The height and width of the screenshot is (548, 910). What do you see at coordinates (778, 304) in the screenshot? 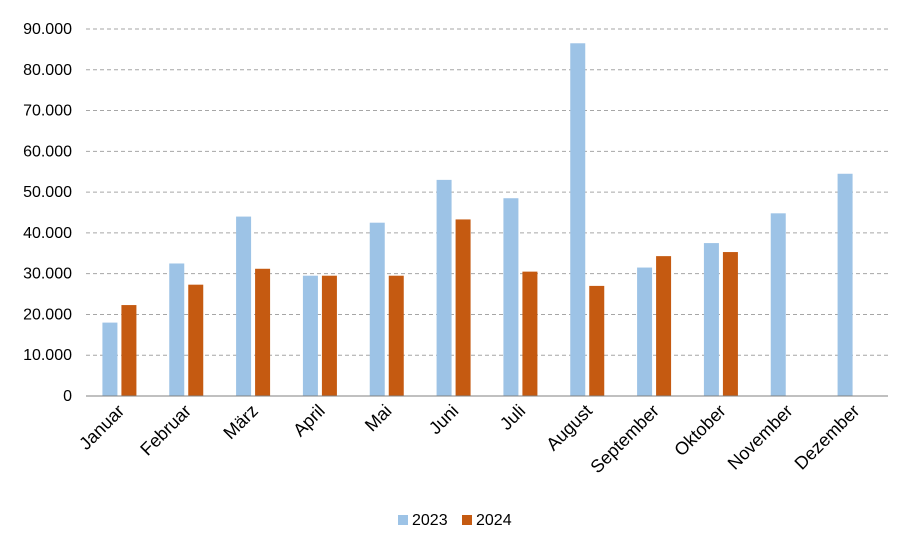
I see `bar-2023-november` at bounding box center [778, 304].